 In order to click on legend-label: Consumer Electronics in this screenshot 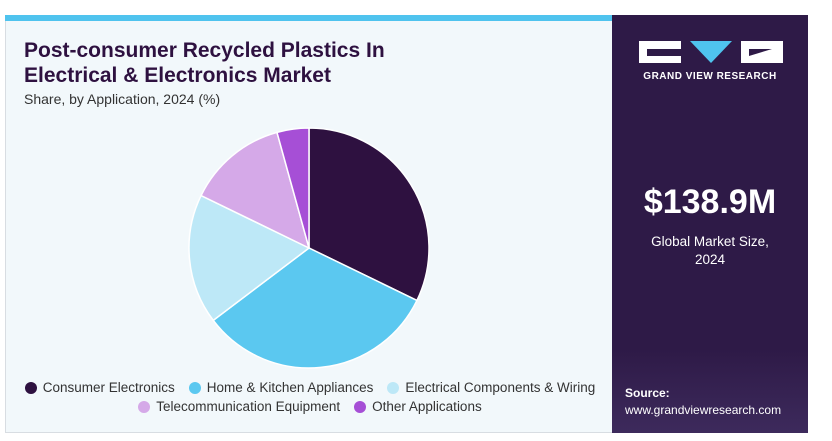, I will do `click(108, 387)`.